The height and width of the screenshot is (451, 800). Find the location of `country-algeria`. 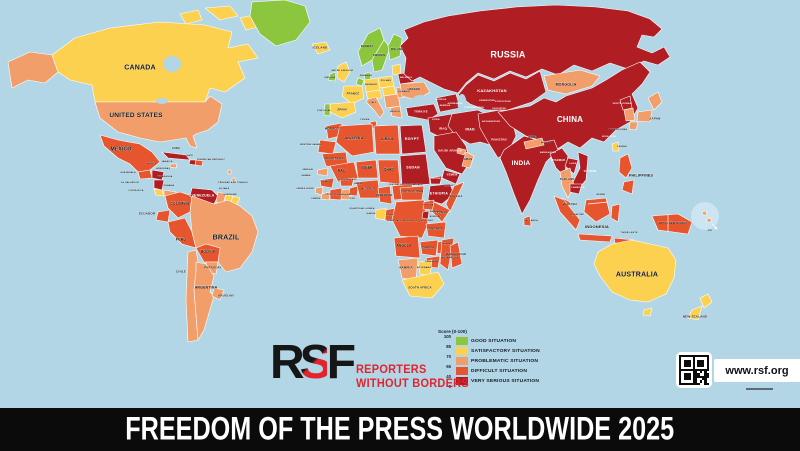

country-algeria is located at coordinates (355, 140).